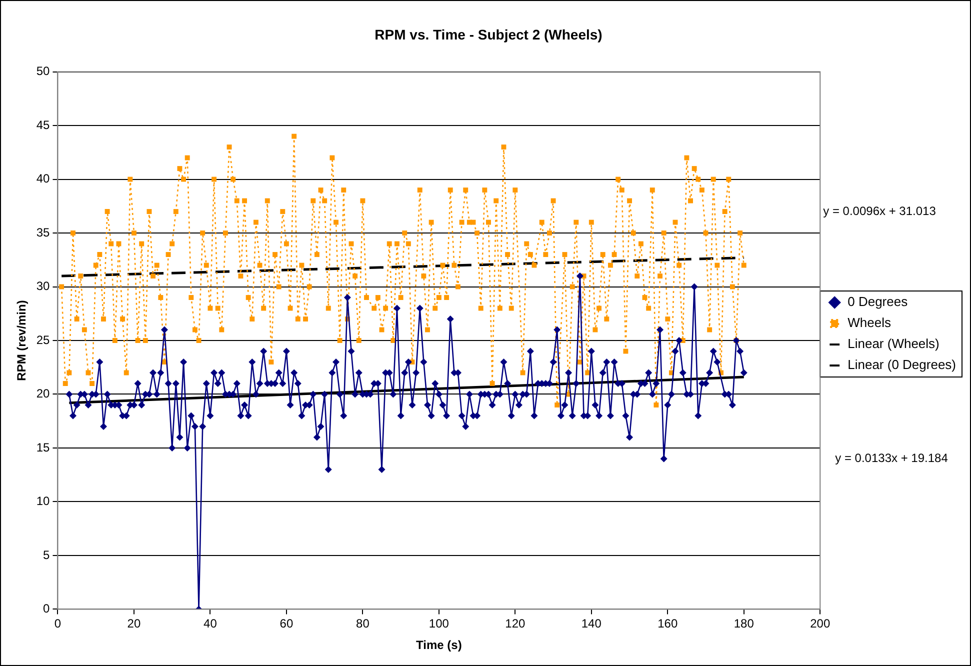 The width and height of the screenshot is (971, 666). I want to click on x-tick-label: 120, so click(515, 623).